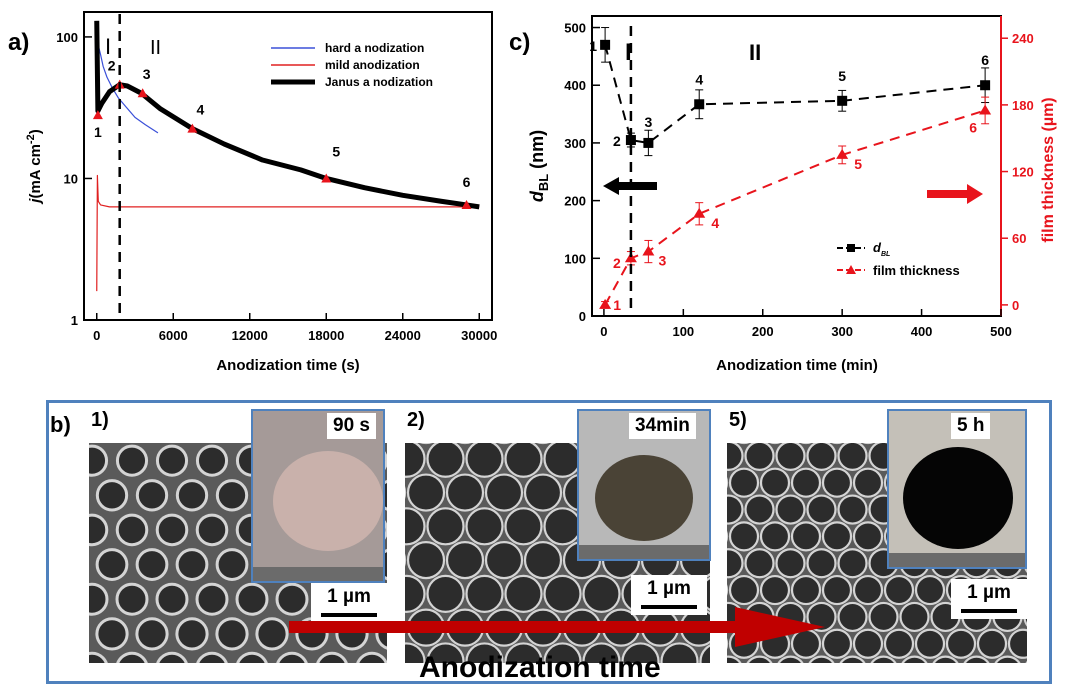  Describe the element at coordinates (955, 194) in the screenshot. I see `right-axis-arrow` at that location.